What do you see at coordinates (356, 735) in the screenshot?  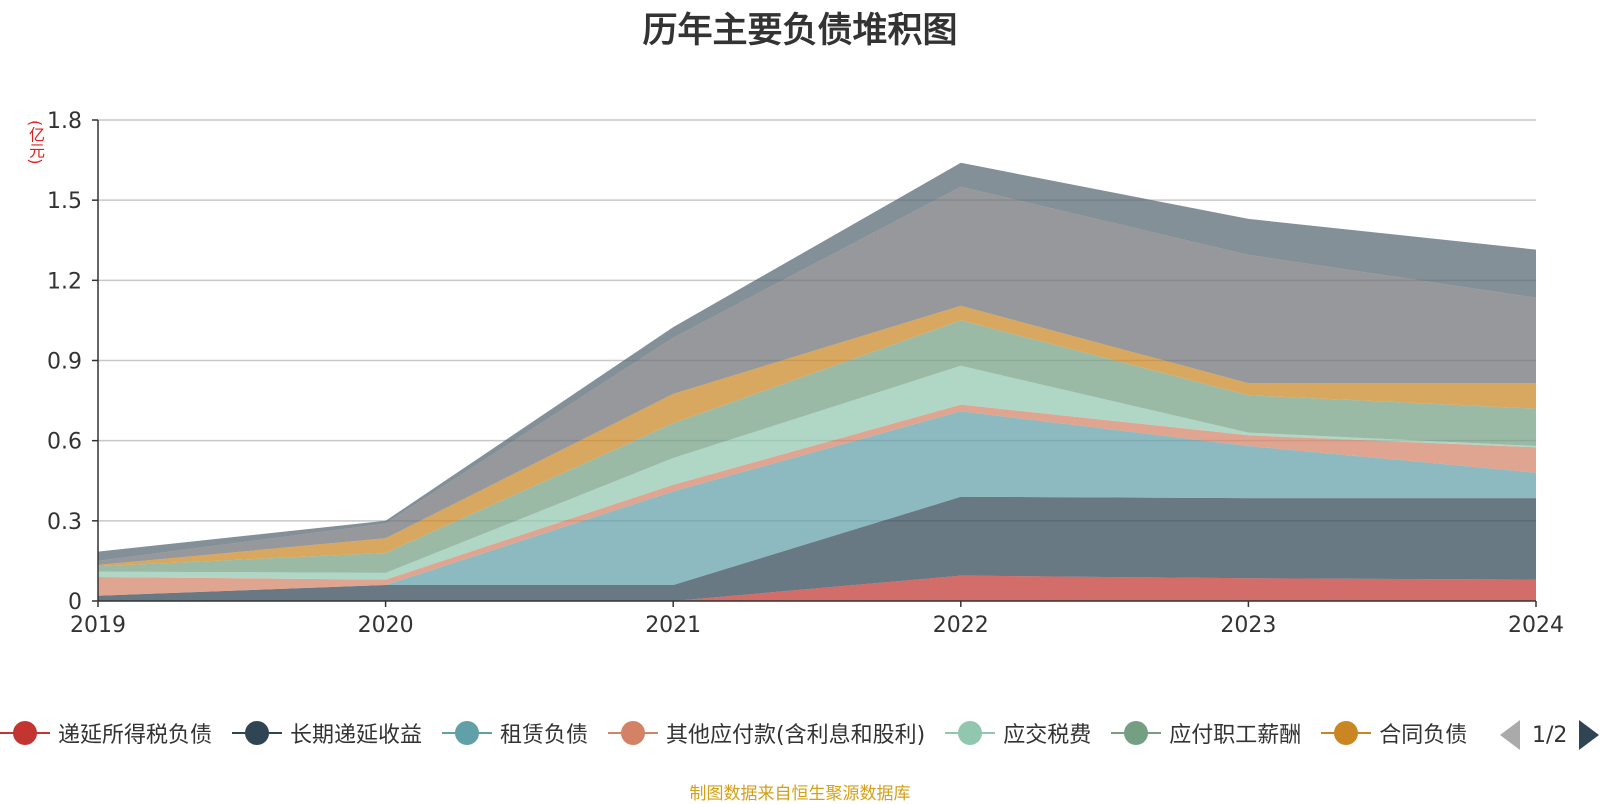 I see `legend-item-label: 长期递延收益` at bounding box center [356, 735].